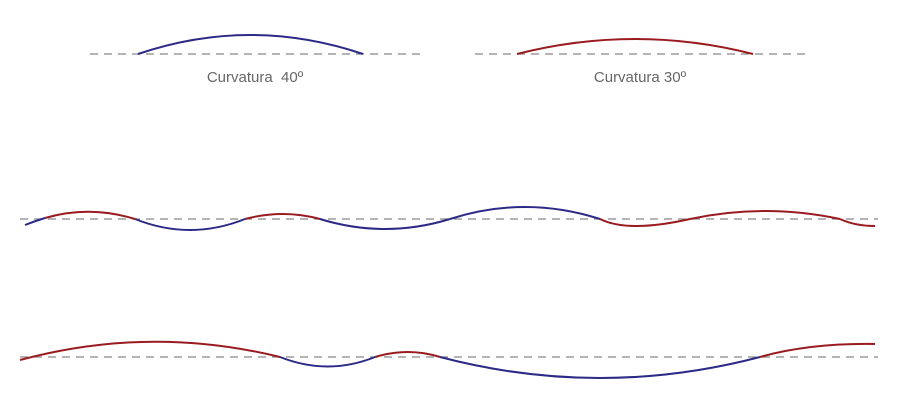 This screenshot has height=415, width=900. What do you see at coordinates (640, 77) in the screenshot?
I see `legend-label: Curvatura 30º` at bounding box center [640, 77].